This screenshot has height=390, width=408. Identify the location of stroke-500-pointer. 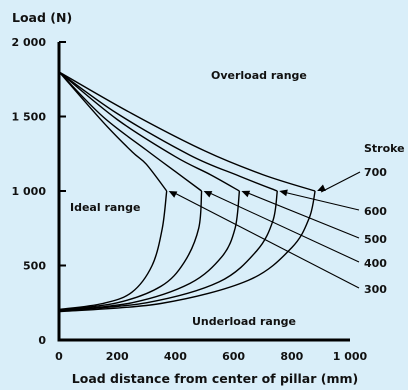
(302, 215).